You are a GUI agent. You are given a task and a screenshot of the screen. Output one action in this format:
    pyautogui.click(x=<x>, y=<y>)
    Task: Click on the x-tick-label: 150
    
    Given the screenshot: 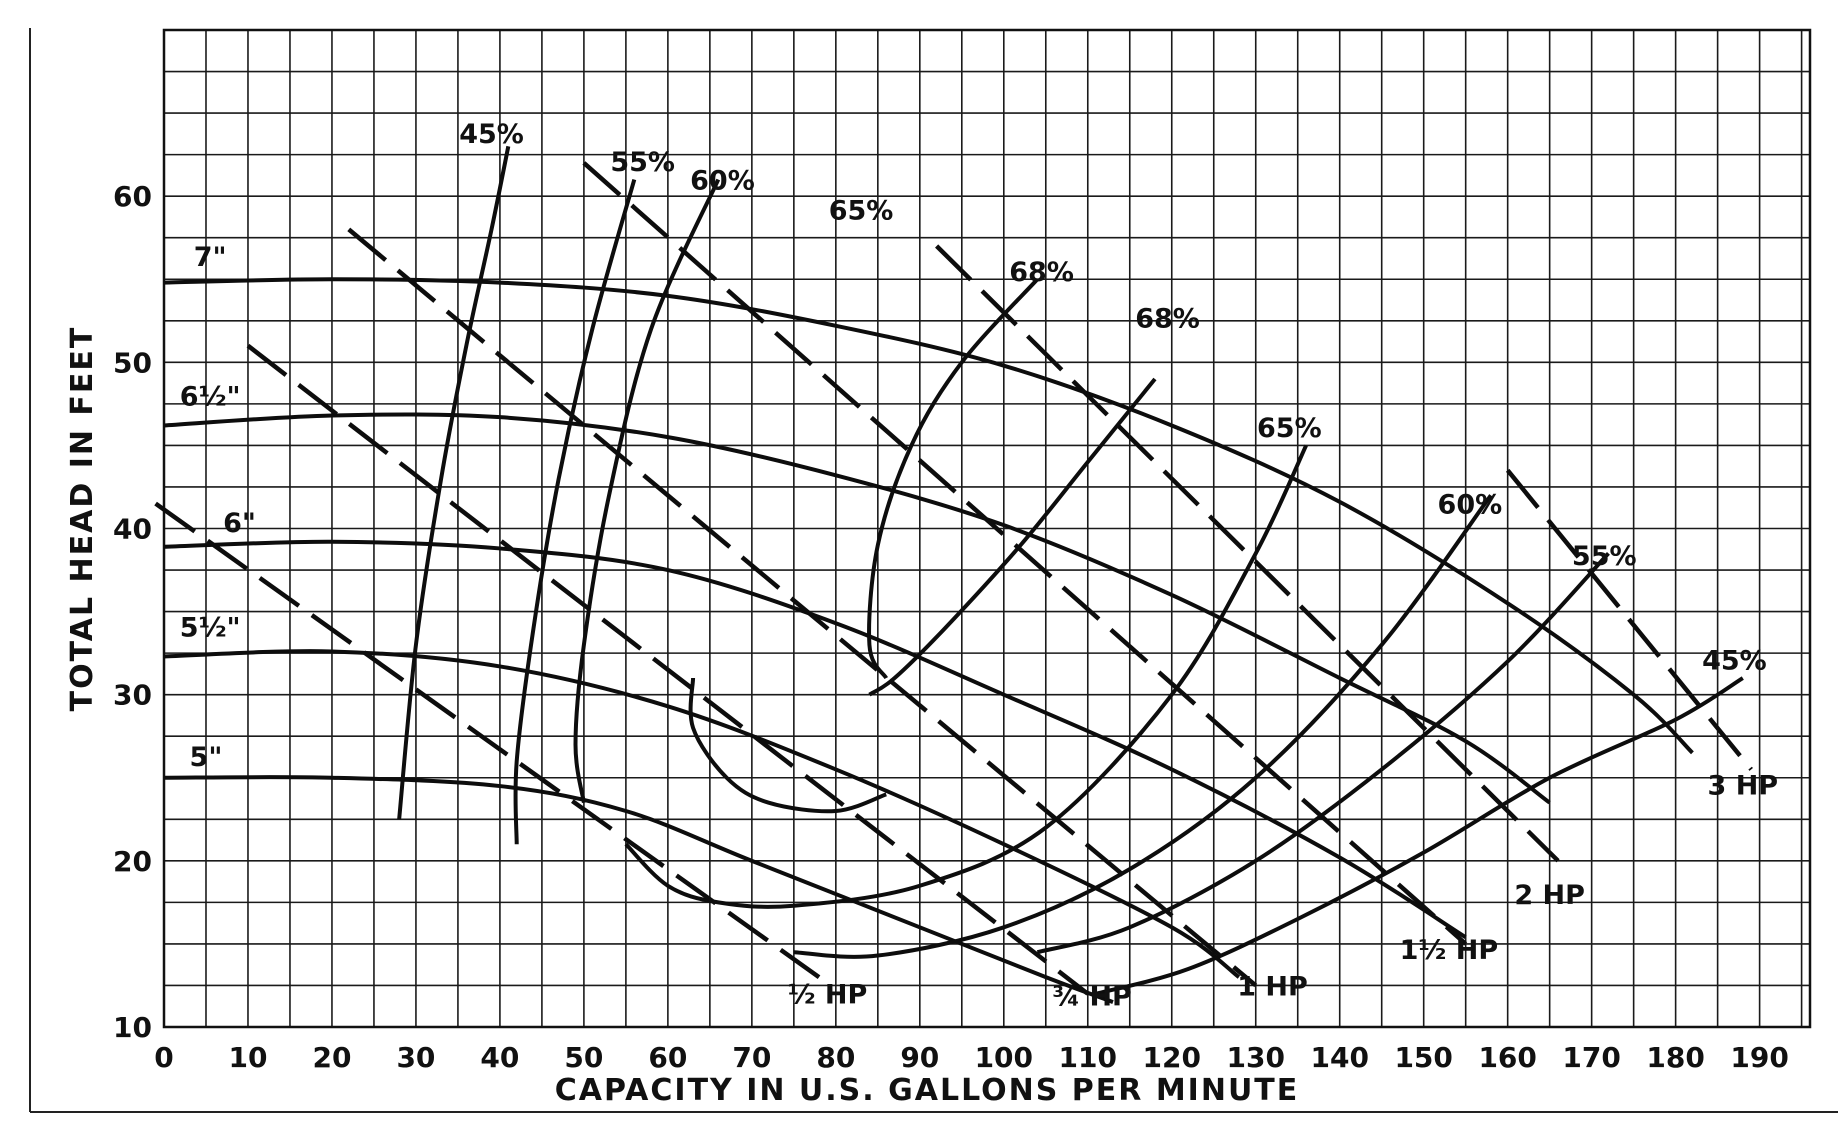 What is the action you would take?
    pyautogui.click(x=1423, y=1057)
    